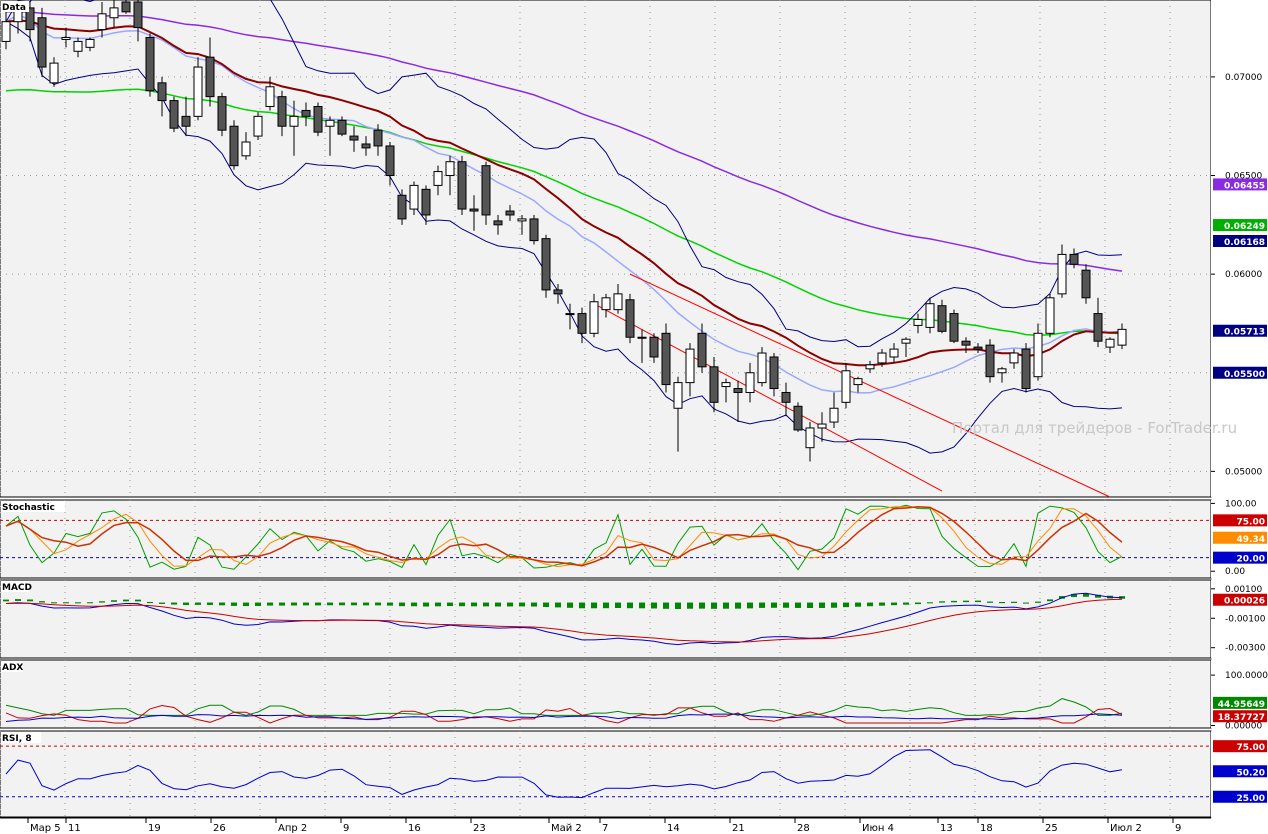  What do you see at coordinates (1245, 649) in the screenshot?
I see `macd-tick-label: -0.00300` at bounding box center [1245, 649].